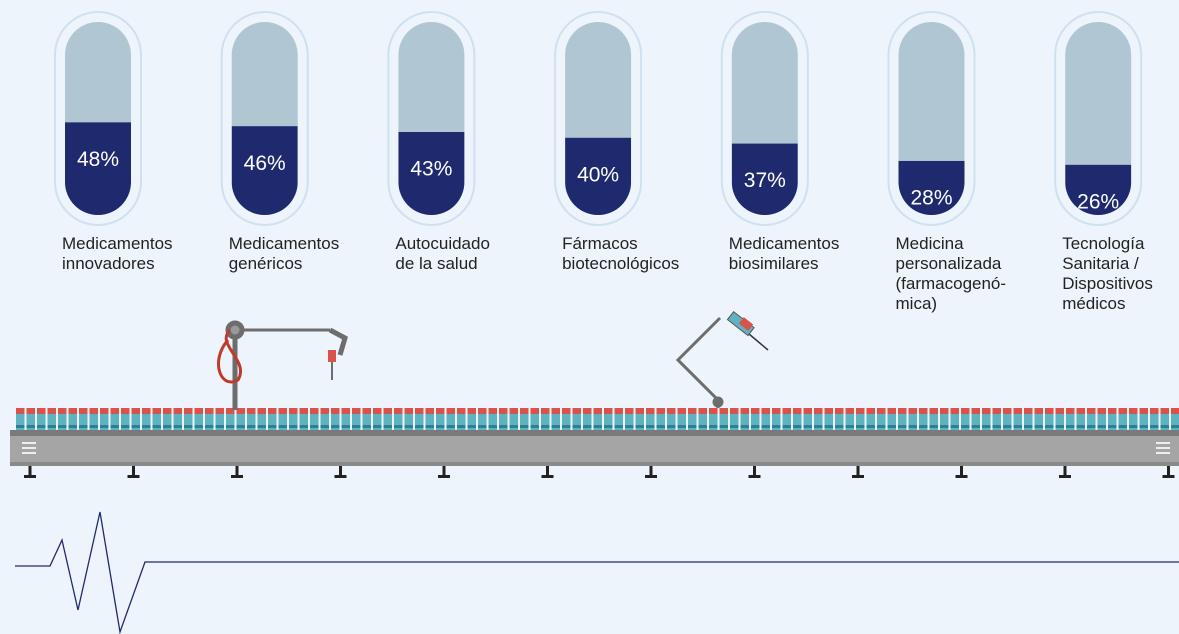 The image size is (1179, 634). I want to click on category-label: Autocuidado de la salud, so click(442, 253).